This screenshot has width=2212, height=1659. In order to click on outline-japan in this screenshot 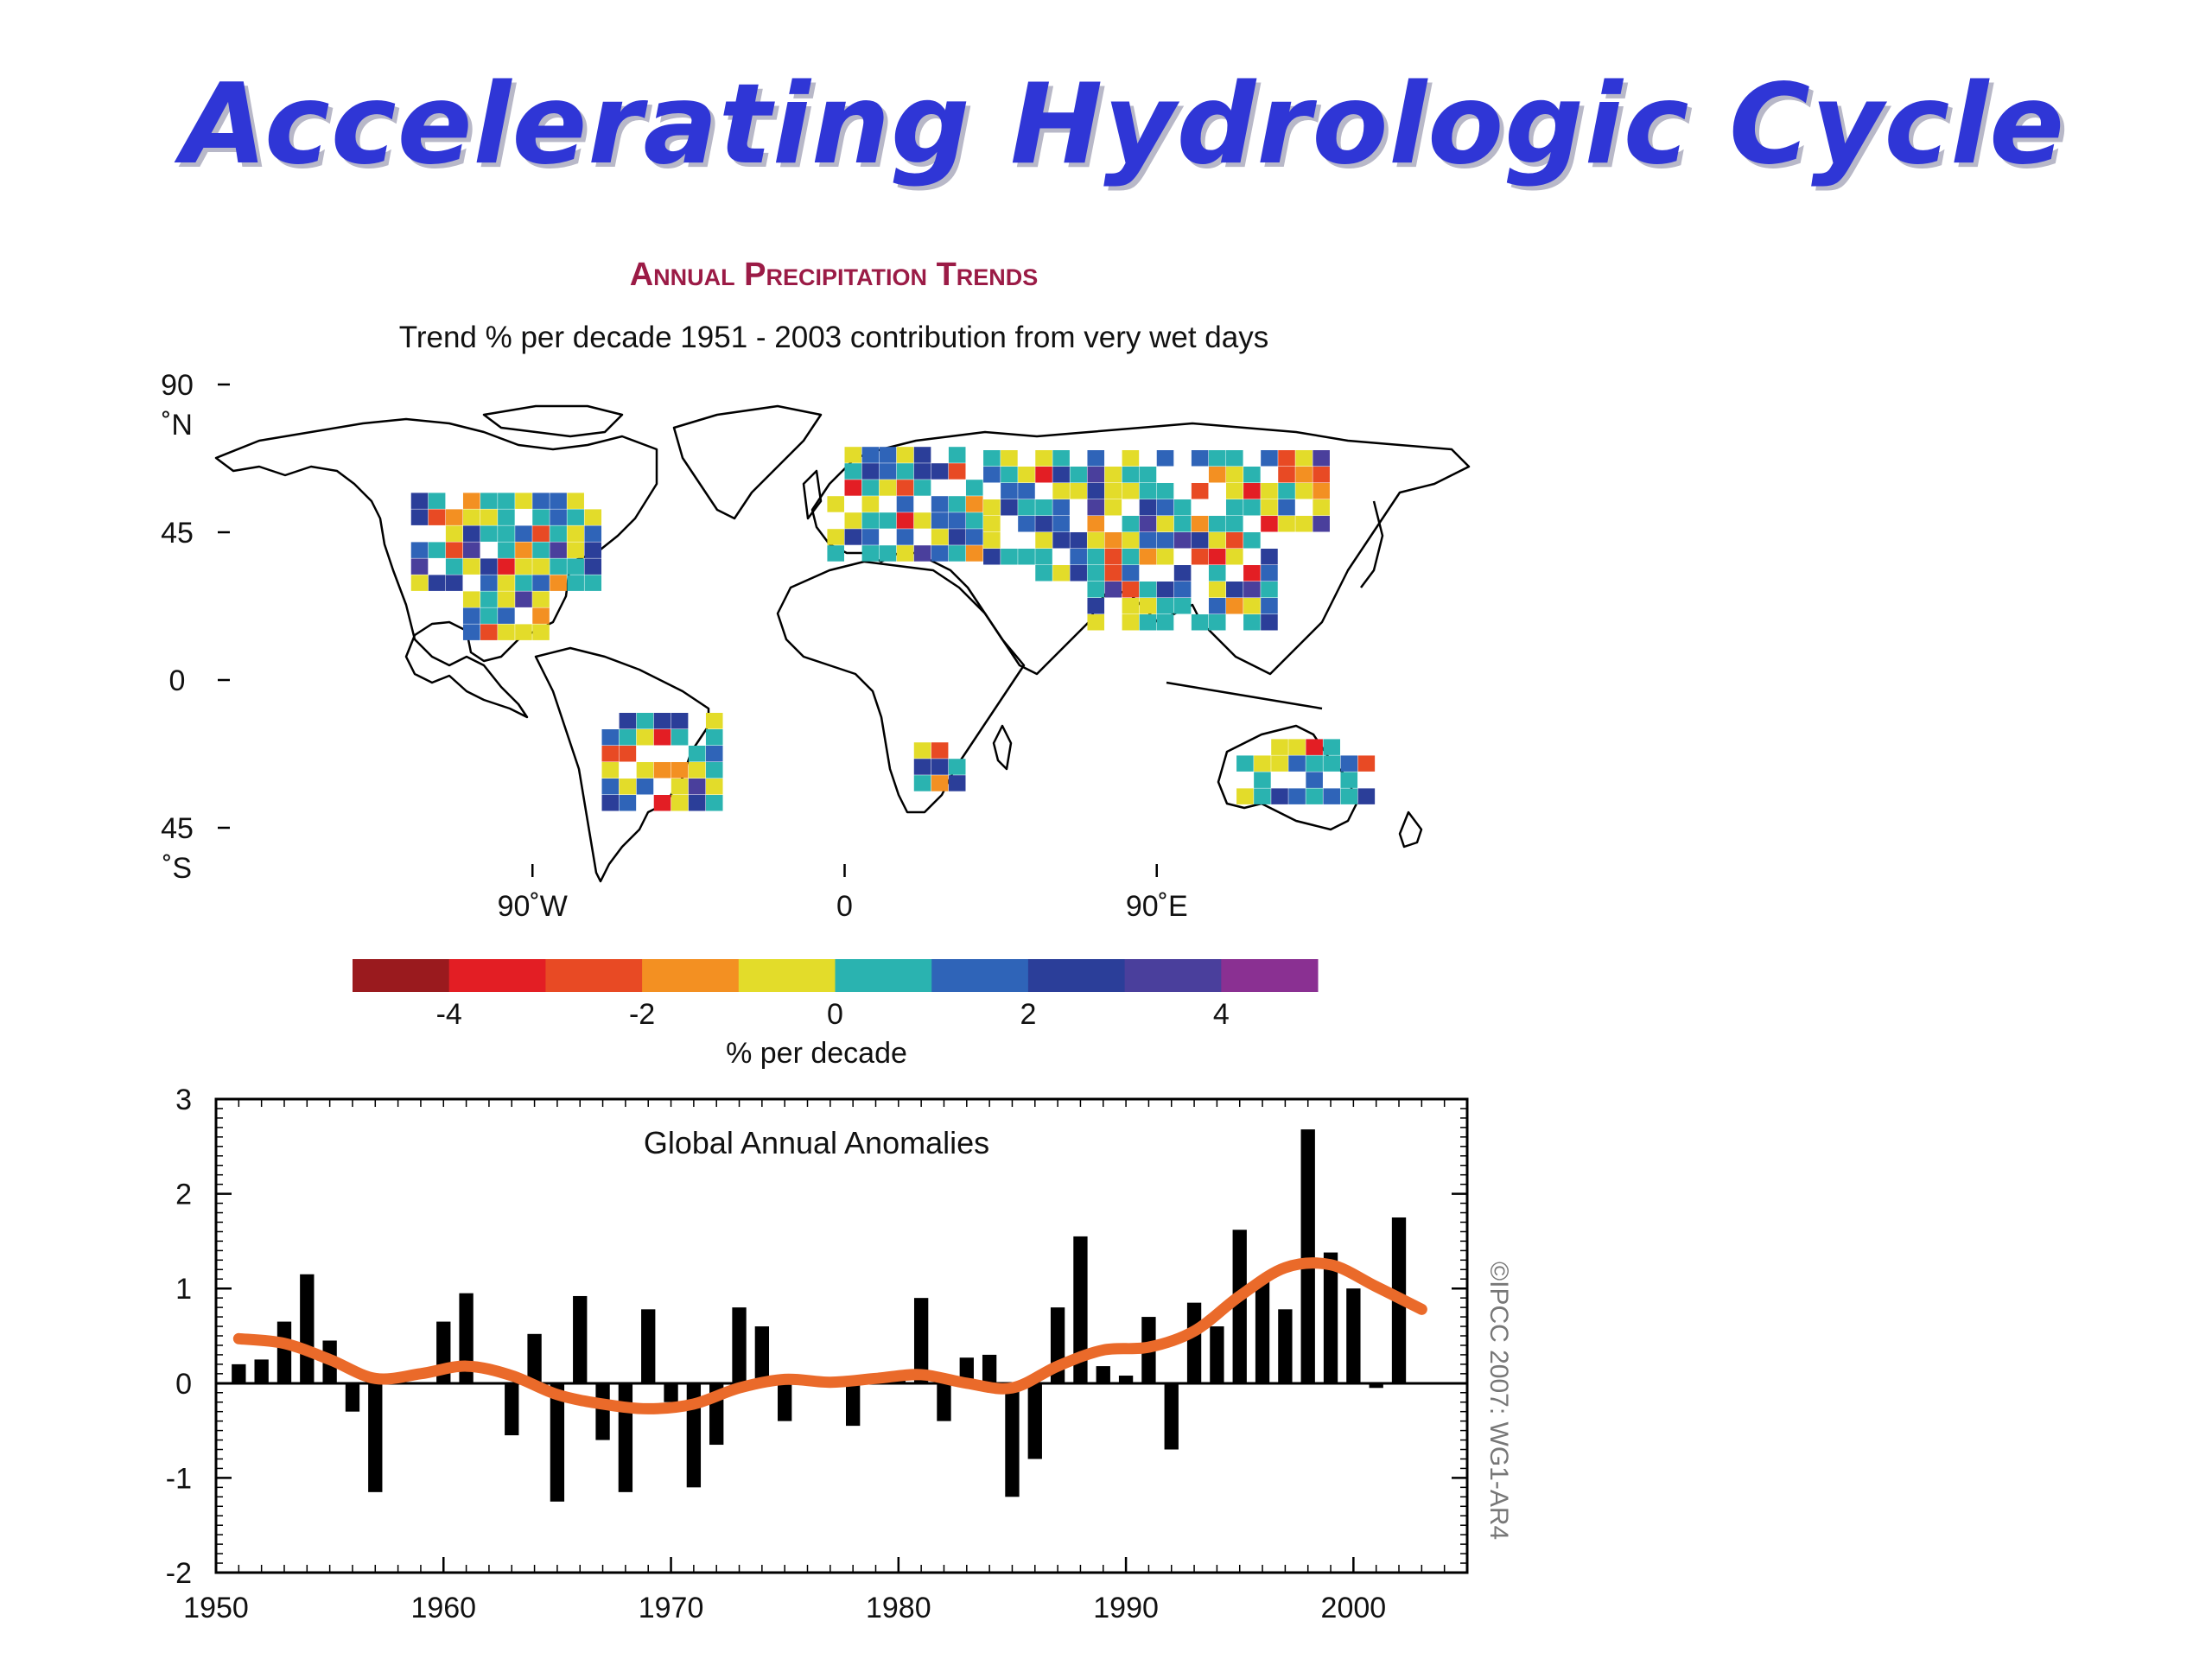, I will do `click(1372, 544)`.